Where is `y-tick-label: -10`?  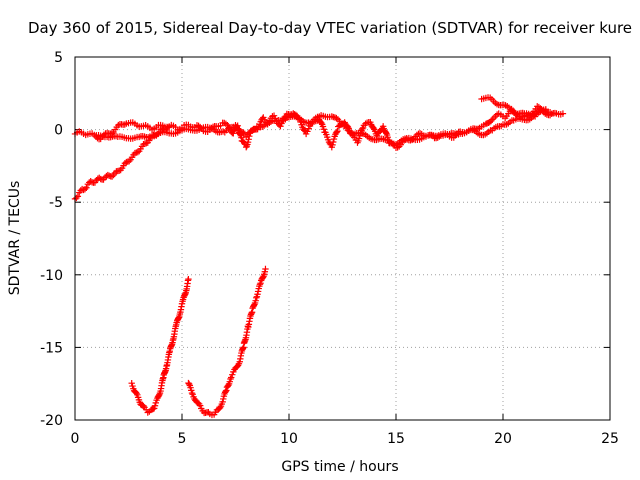
y-tick-label: -10 is located at coordinates (51, 276).